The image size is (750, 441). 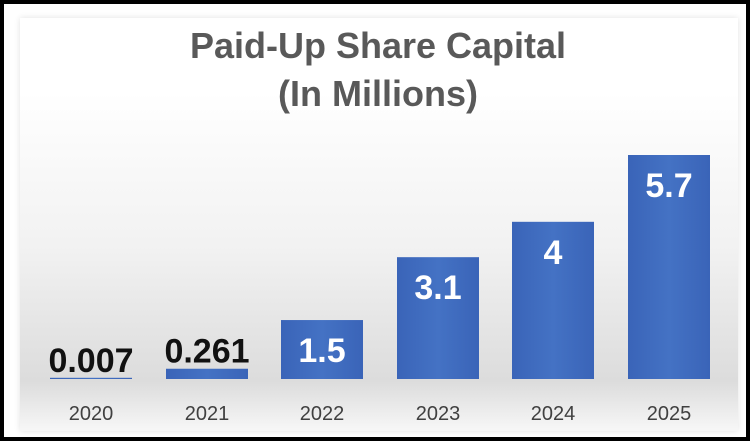 I want to click on bar-2022, so click(x=322, y=349).